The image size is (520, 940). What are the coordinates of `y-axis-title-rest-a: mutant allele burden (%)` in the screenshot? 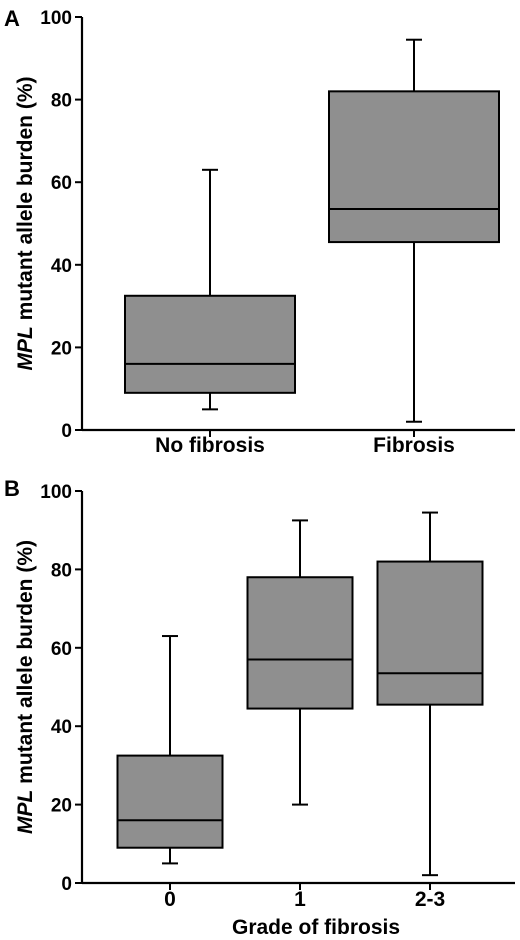 It's located at (25, 201).